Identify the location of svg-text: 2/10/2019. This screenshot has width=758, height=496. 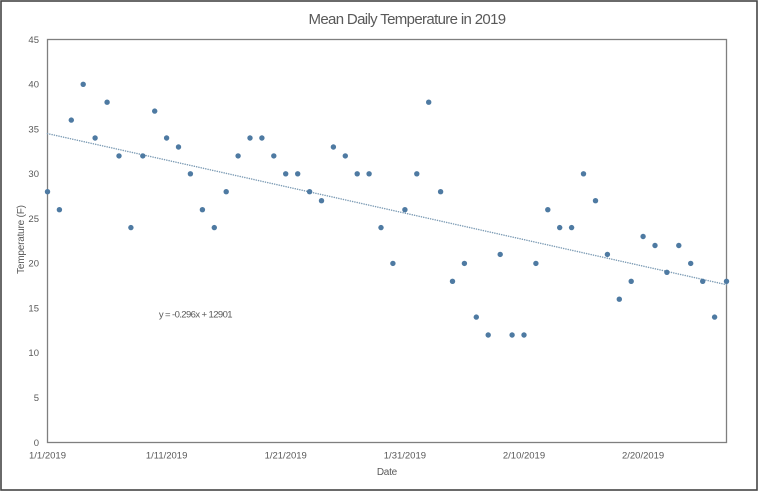
(524, 455).